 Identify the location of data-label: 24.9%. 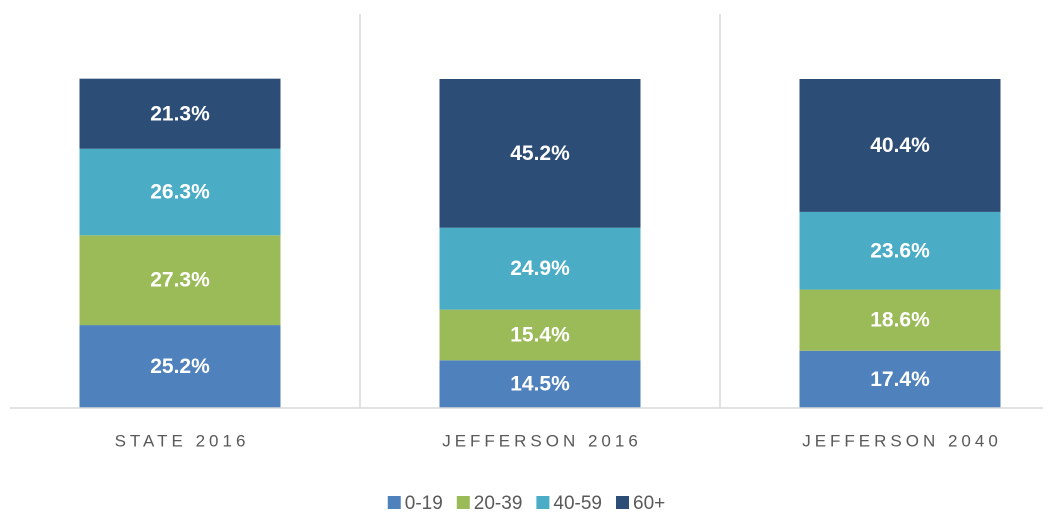
(540, 268).